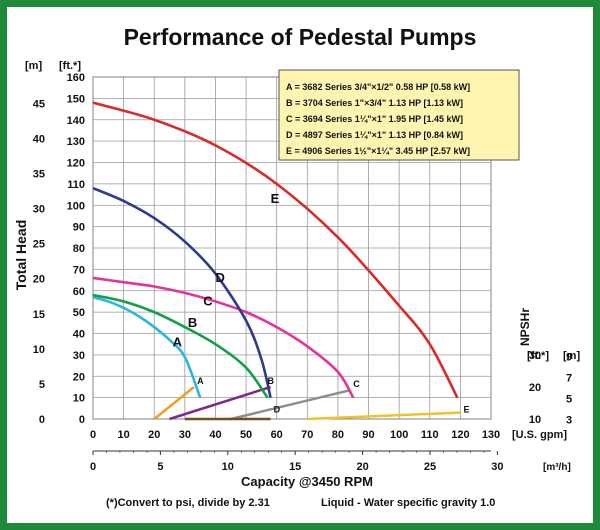 The height and width of the screenshot is (530, 600). I want to click on npsh-m-tick-label: 7, so click(569, 379).